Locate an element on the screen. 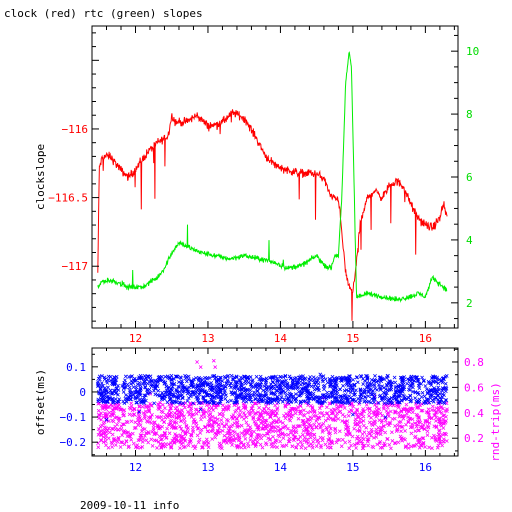  x-tick-label: 14 is located at coordinates (281, 338).